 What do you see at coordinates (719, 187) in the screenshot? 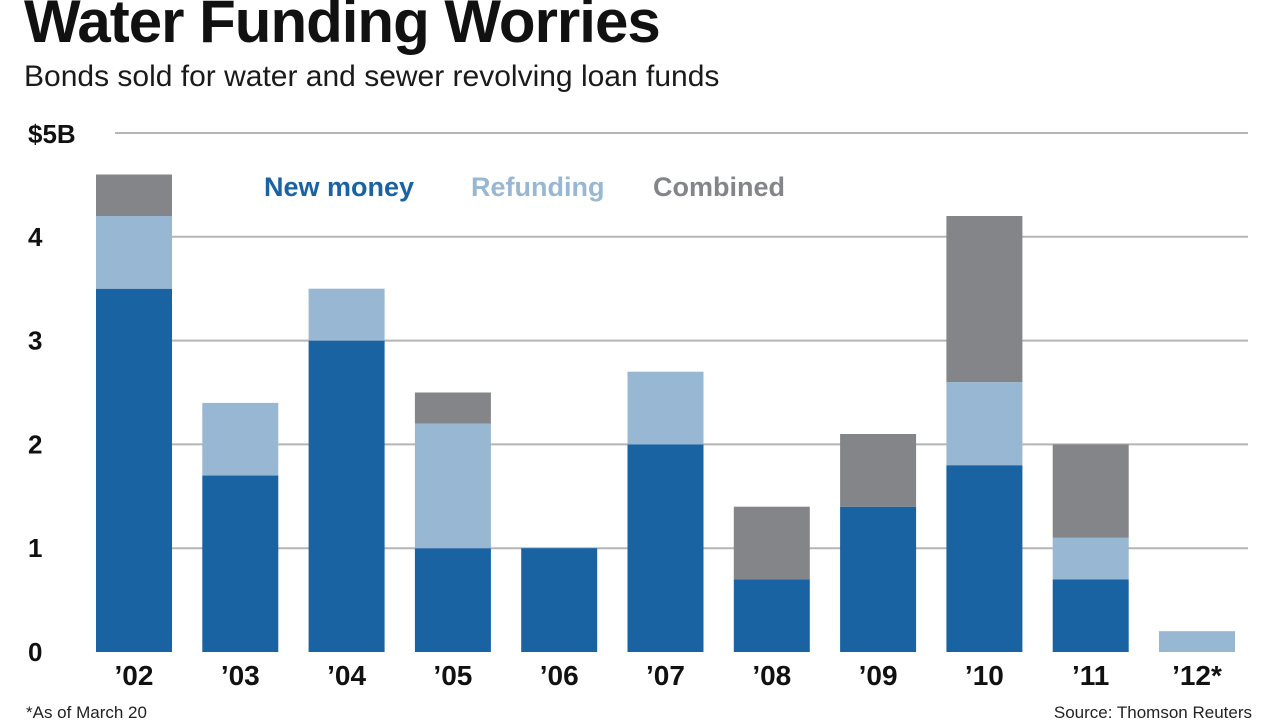
I see `legend-item-combined: Combined` at bounding box center [719, 187].